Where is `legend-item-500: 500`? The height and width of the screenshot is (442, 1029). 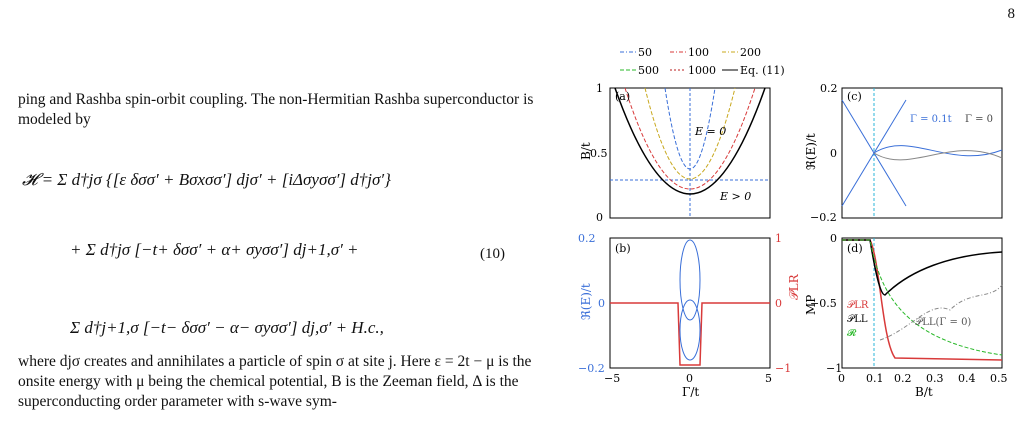 legend-item-500: 500 is located at coordinates (639, 70).